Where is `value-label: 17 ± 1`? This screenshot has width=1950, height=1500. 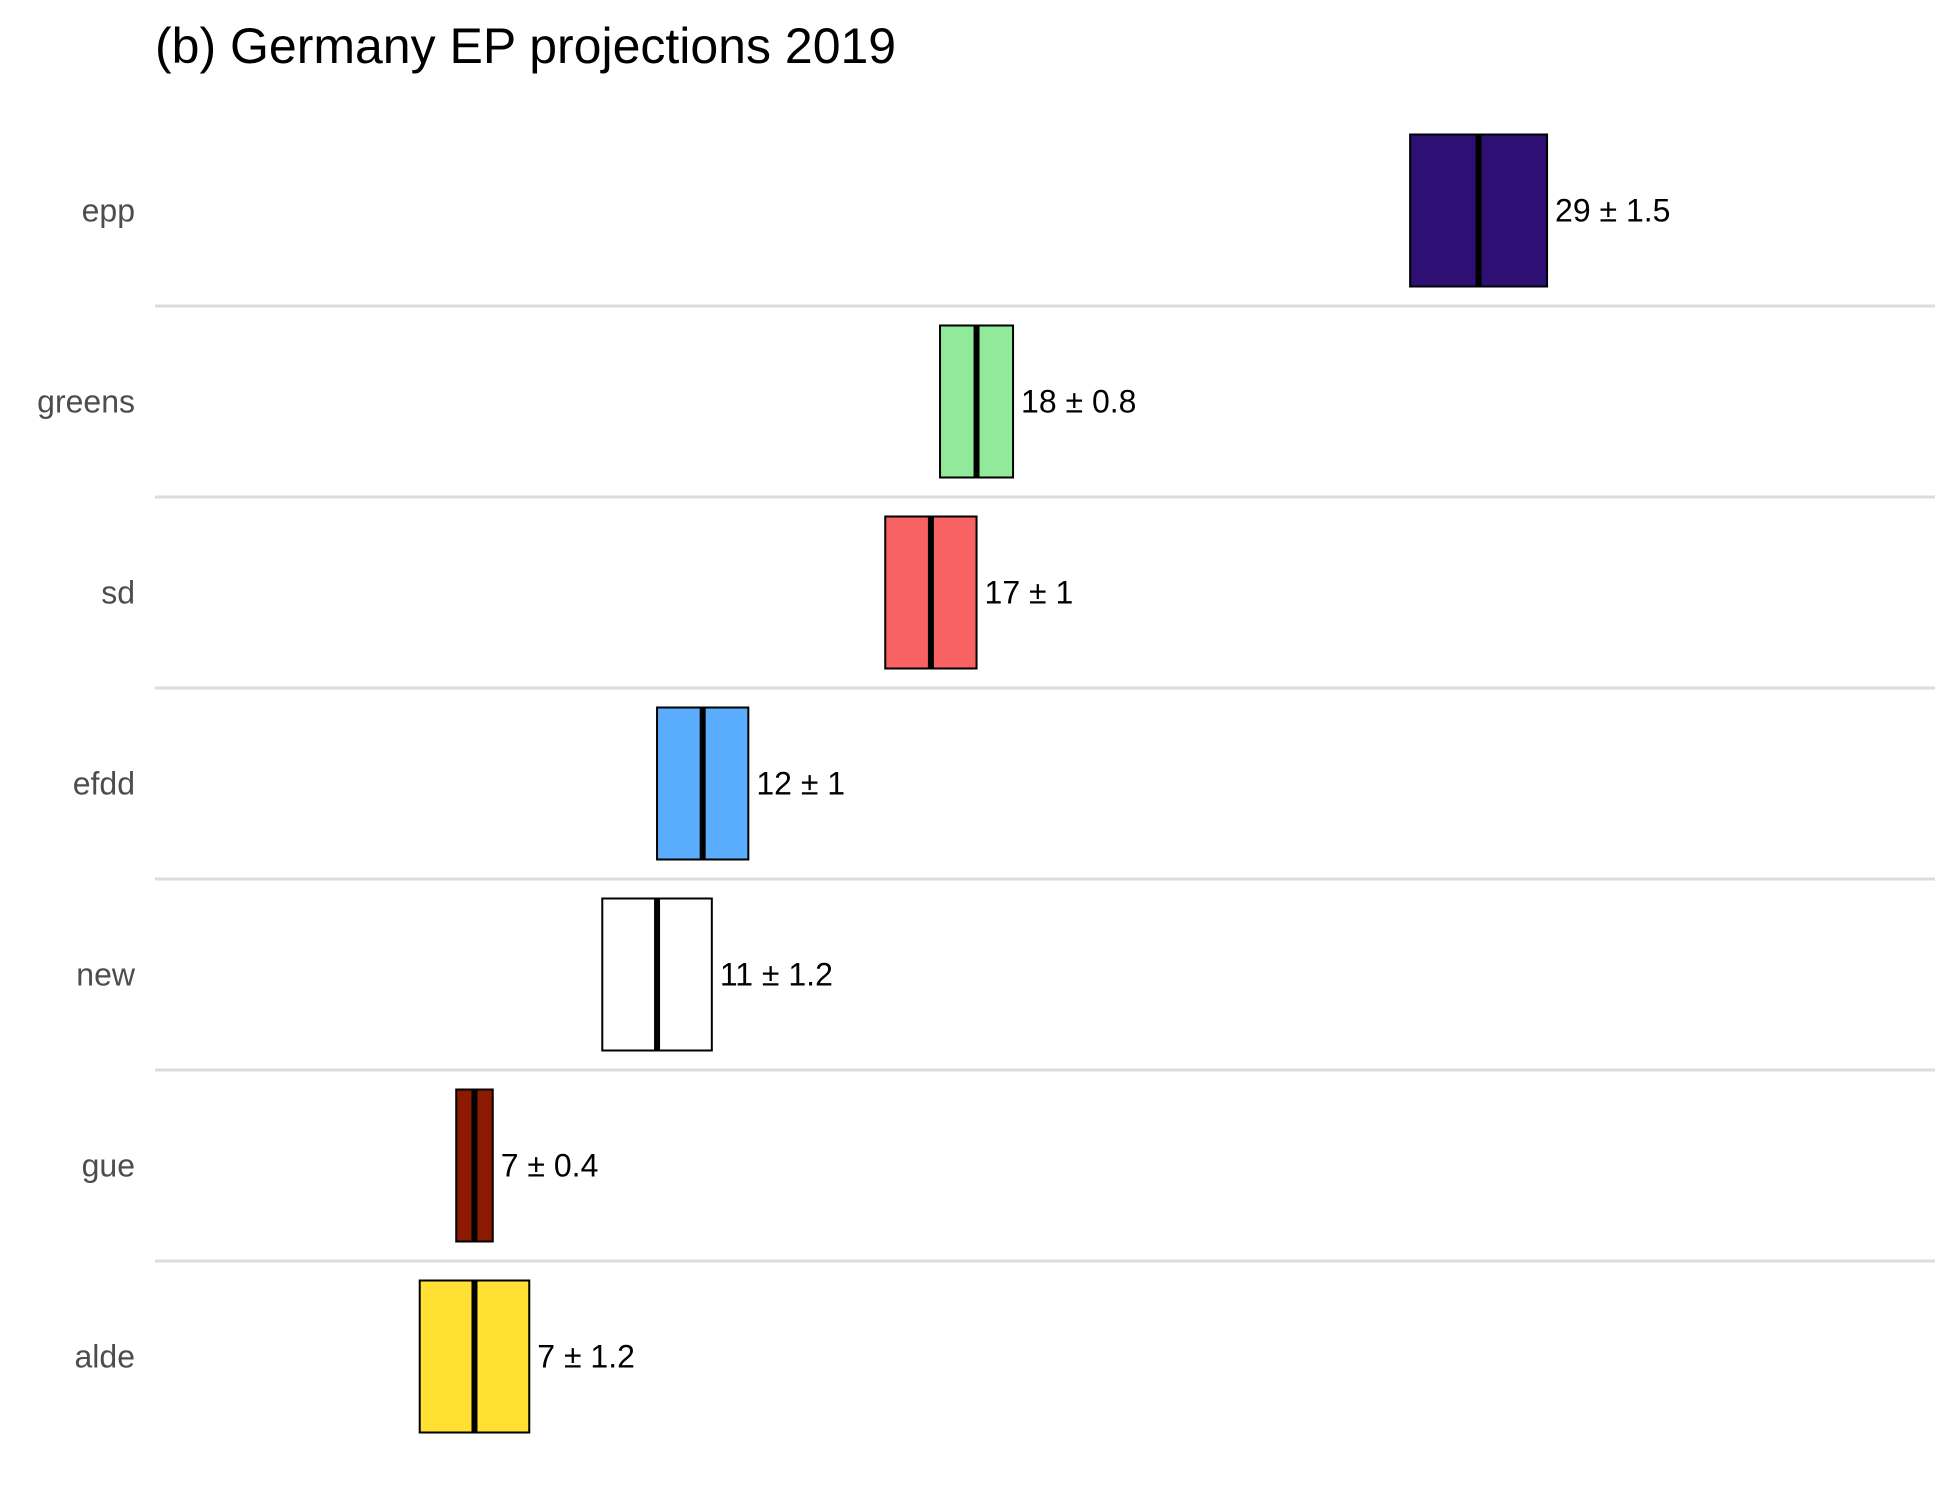 value-label: 17 ± 1 is located at coordinates (1029, 593).